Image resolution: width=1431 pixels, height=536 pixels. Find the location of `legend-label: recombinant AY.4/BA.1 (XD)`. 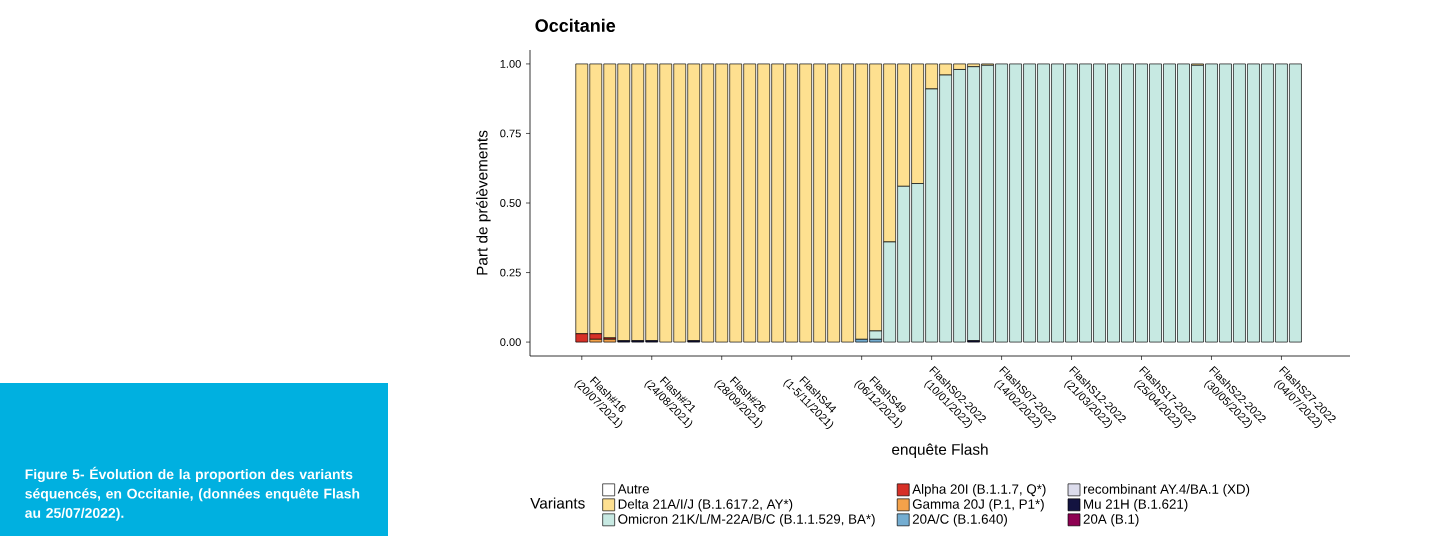

legend-label: recombinant AY.4/BA.1 (XD) is located at coordinates (1166, 490).